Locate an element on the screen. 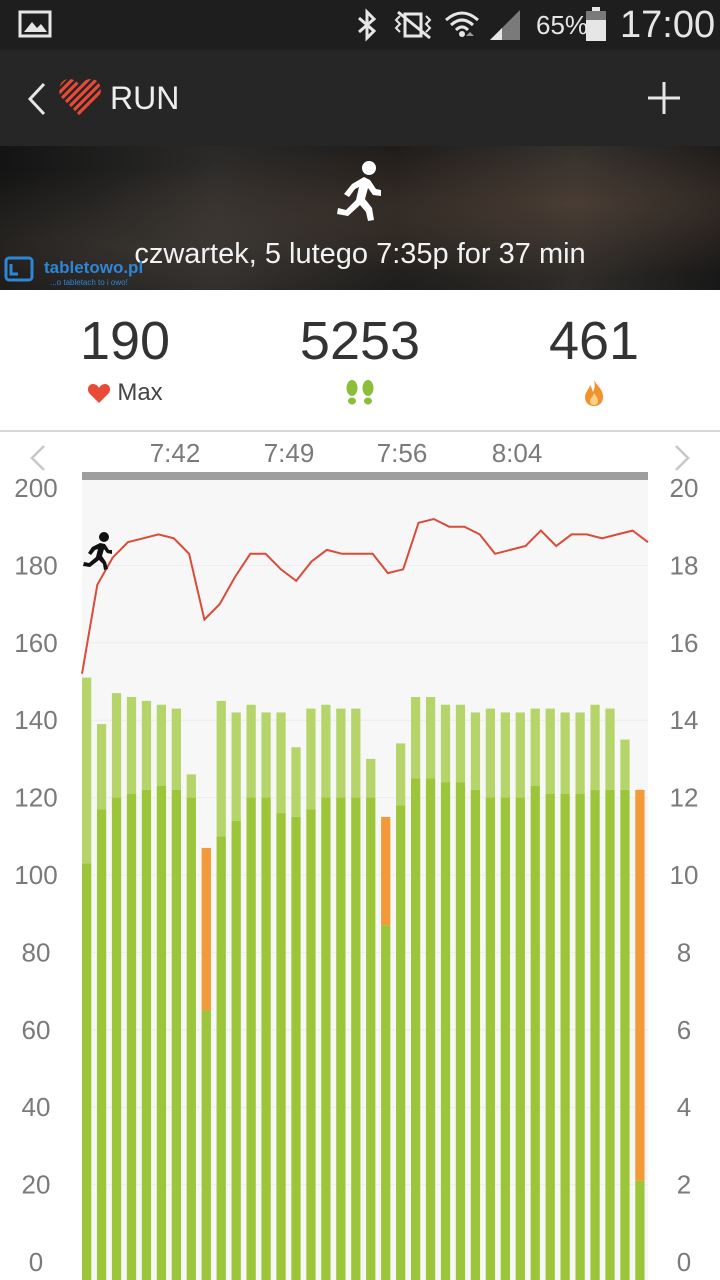  steps-value: 5253 is located at coordinates (360, 341).